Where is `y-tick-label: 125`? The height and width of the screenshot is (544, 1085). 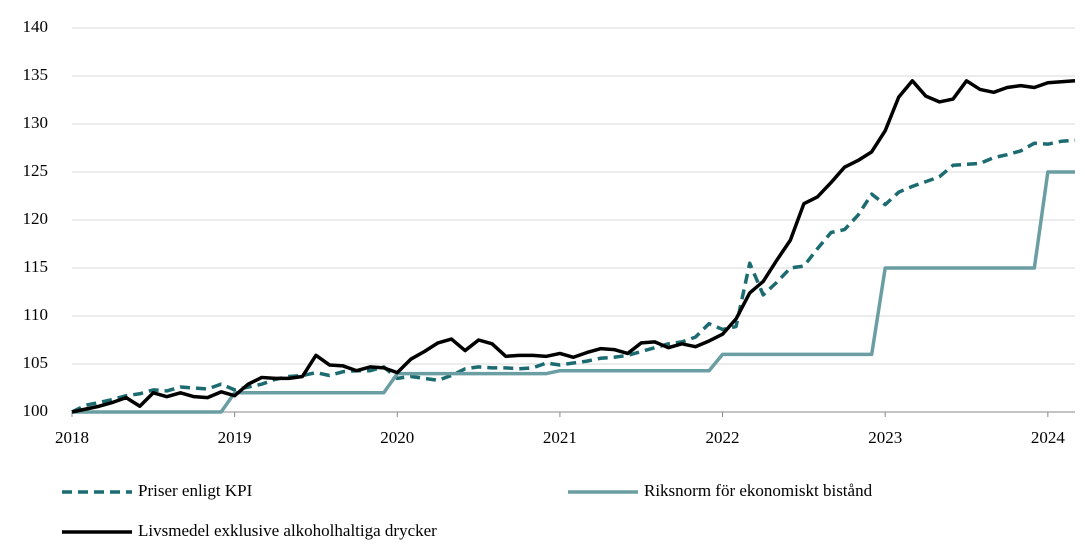
y-tick-label: 125 is located at coordinates (36, 170).